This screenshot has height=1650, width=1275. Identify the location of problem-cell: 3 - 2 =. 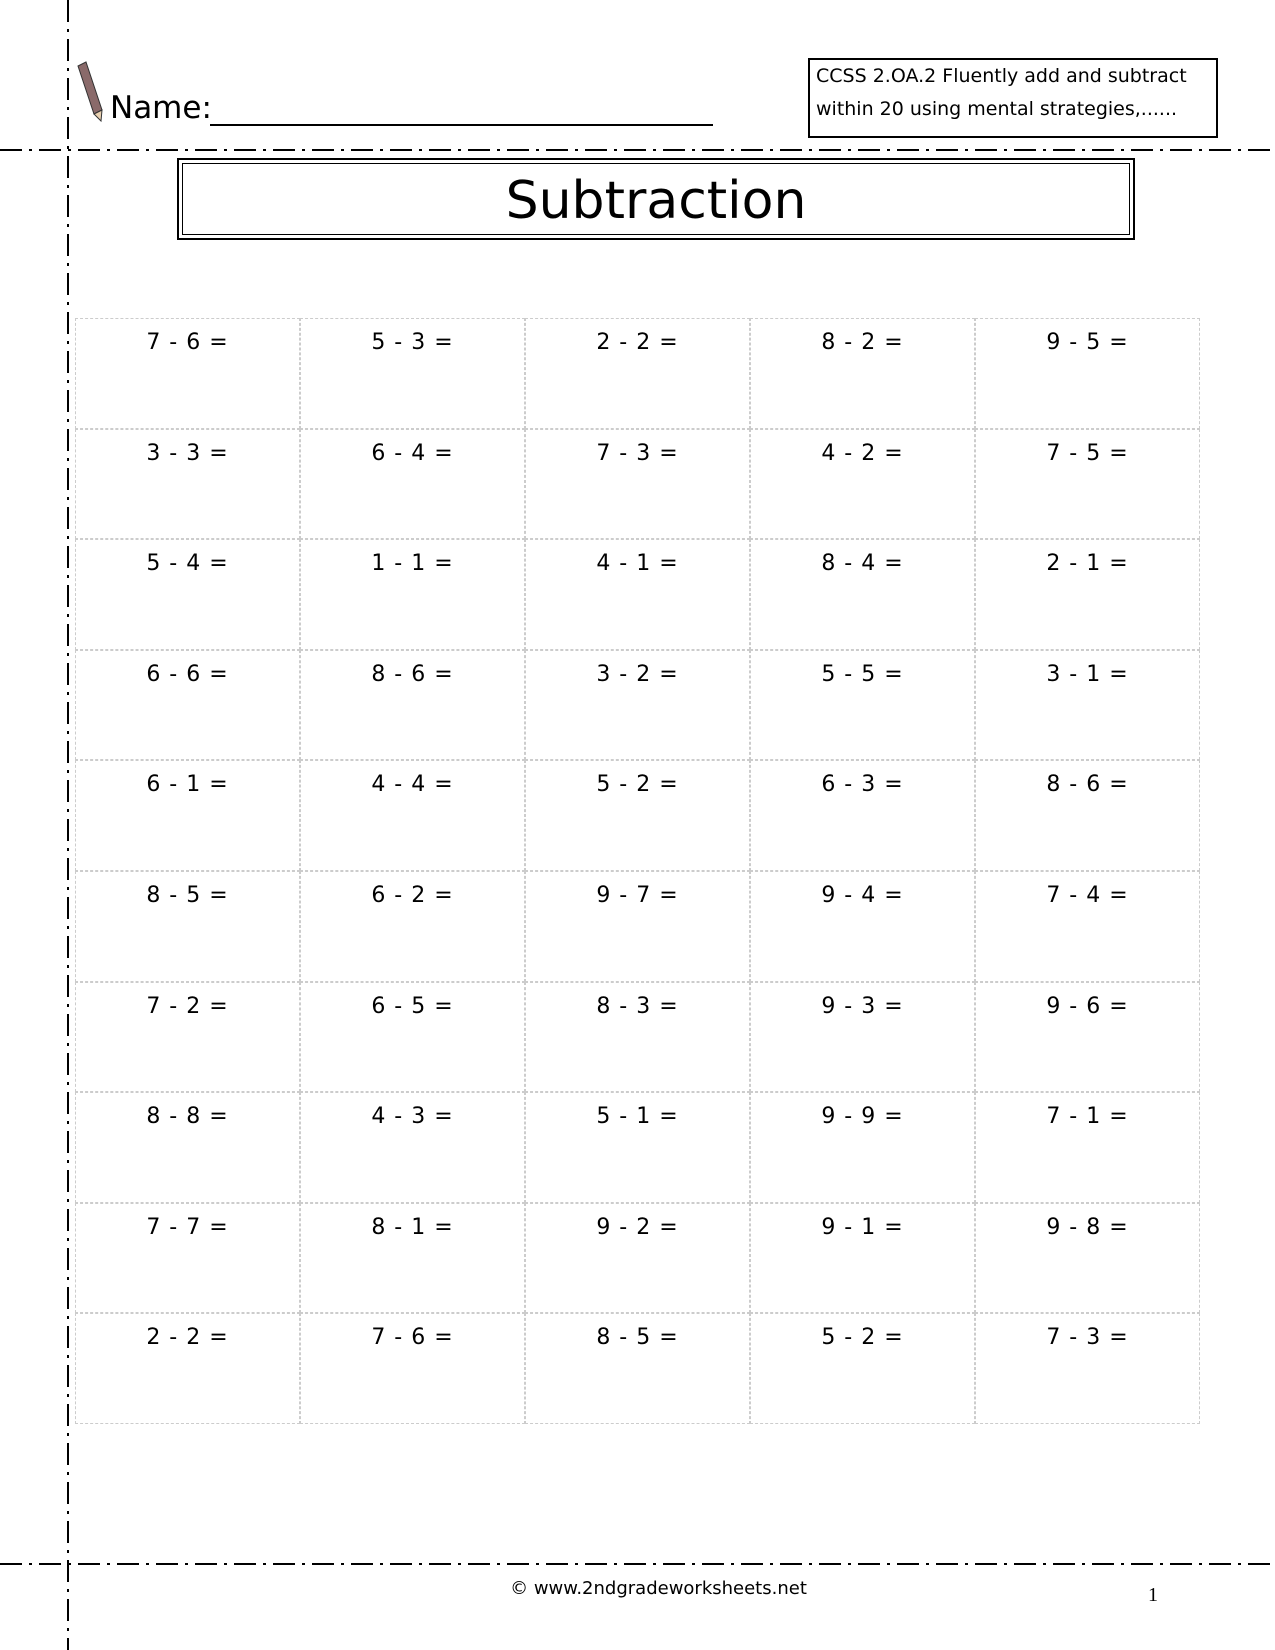
(637, 705).